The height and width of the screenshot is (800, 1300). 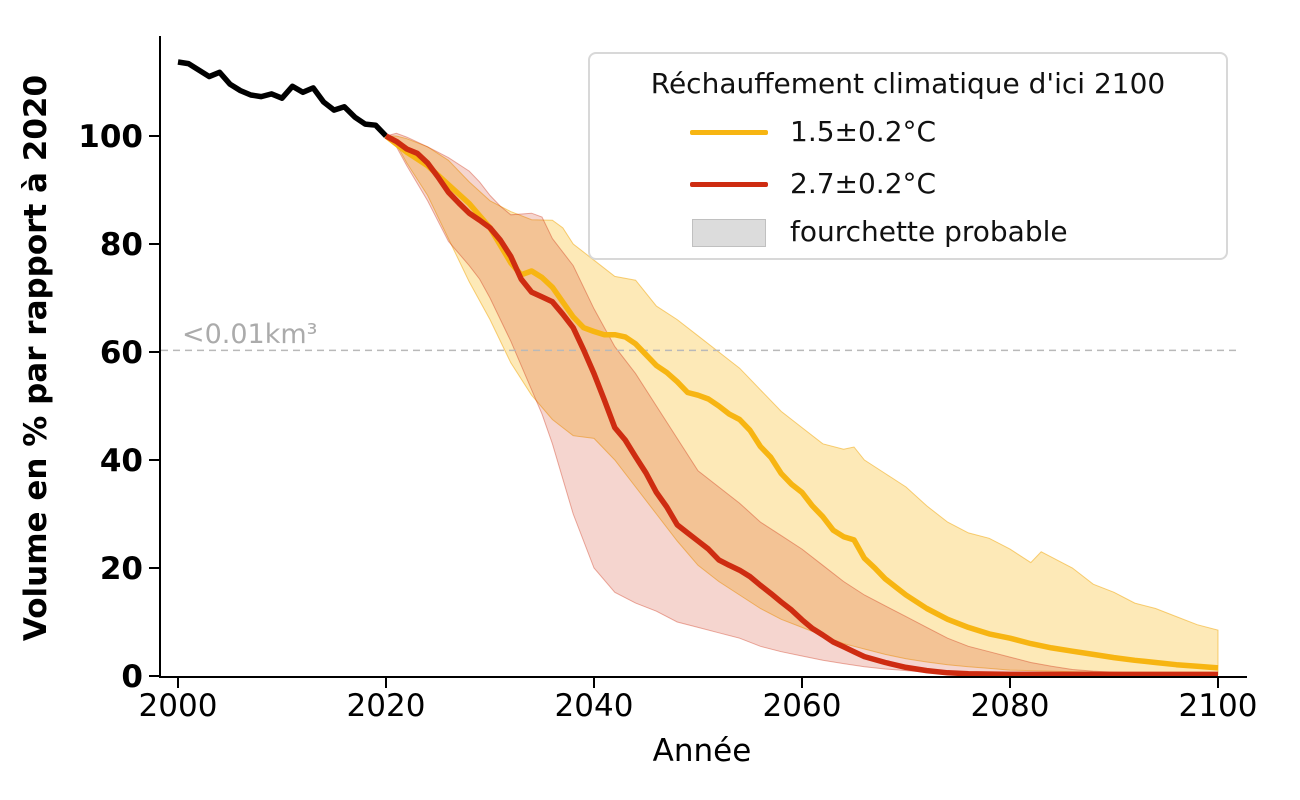 I want to click on y-tick-label: 40, so click(x=121, y=461).